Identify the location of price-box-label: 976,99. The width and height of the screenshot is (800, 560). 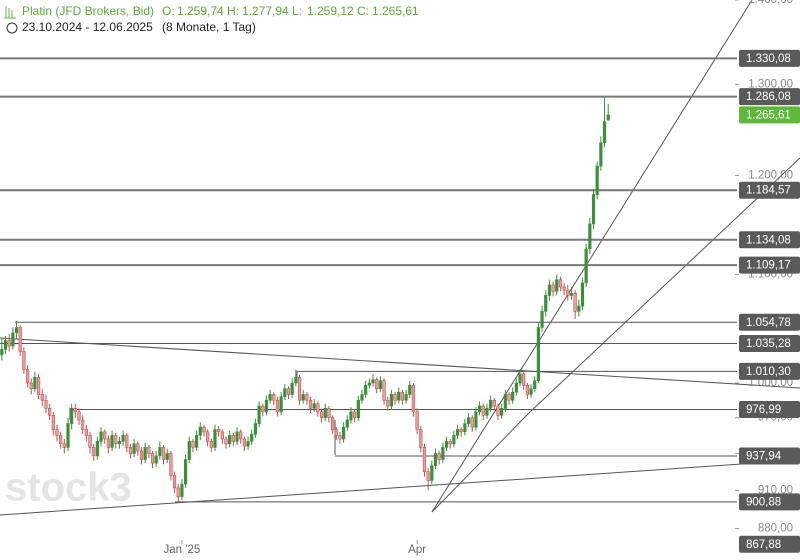
(763, 410).